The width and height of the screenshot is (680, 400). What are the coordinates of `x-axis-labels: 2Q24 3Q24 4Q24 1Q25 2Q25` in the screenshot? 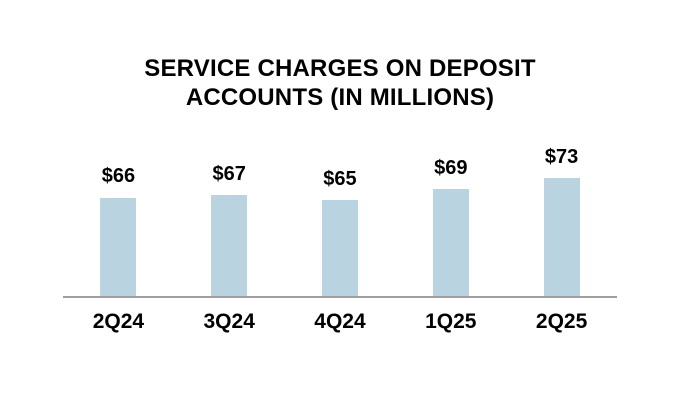 It's located at (340, 321).